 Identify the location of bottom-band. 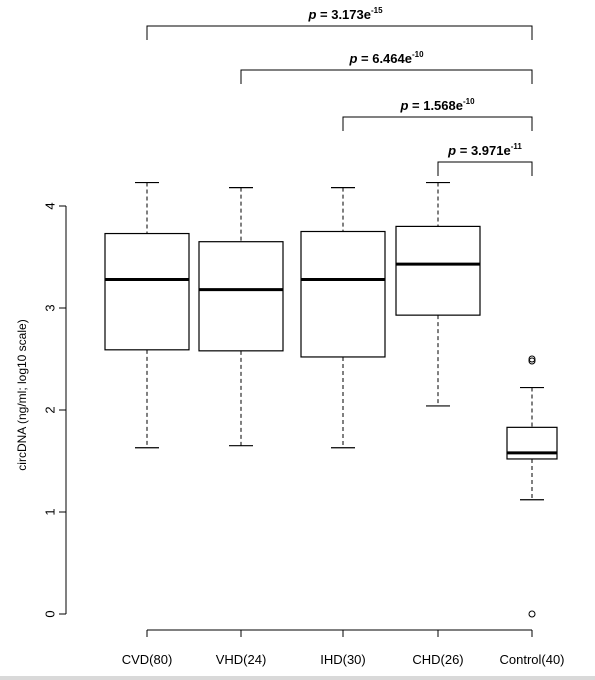
(297, 678).